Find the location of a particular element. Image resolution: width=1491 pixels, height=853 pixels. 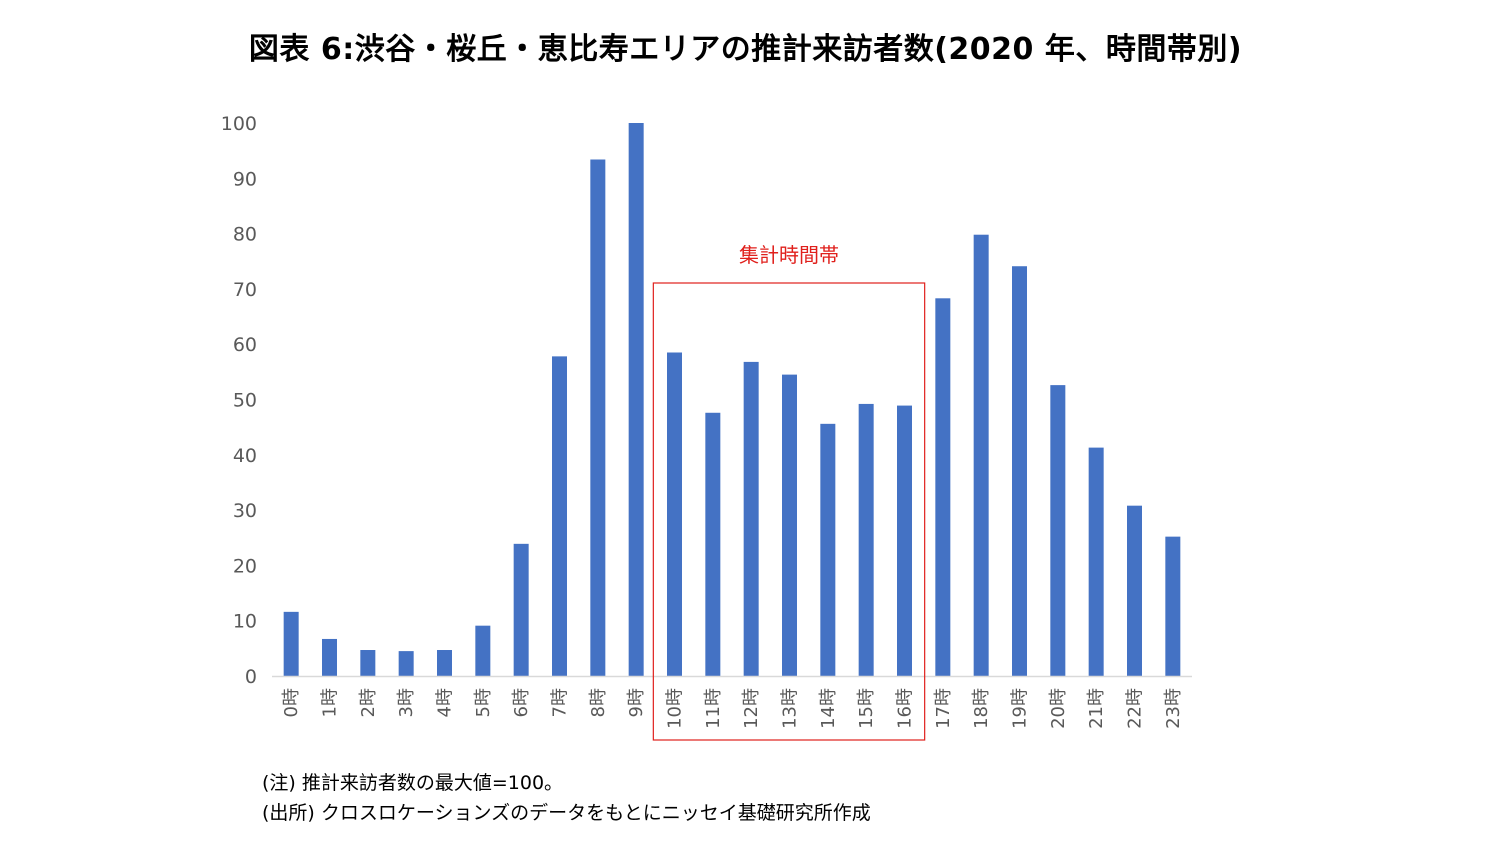

y-tick-label: 100 is located at coordinates (239, 124).